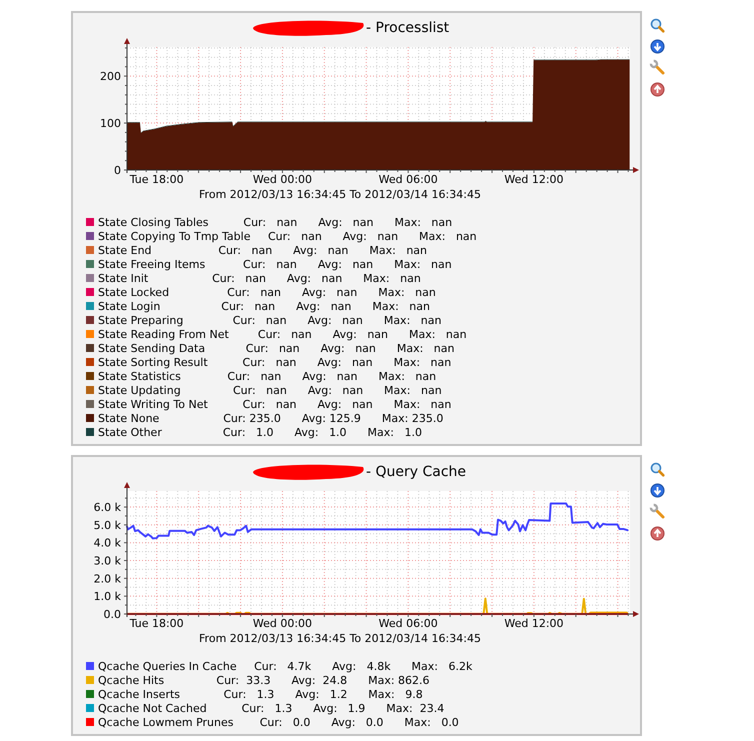 The height and width of the screenshot is (741, 754). What do you see at coordinates (152, 264) in the screenshot?
I see `legend-label: State Freeing Items` at bounding box center [152, 264].